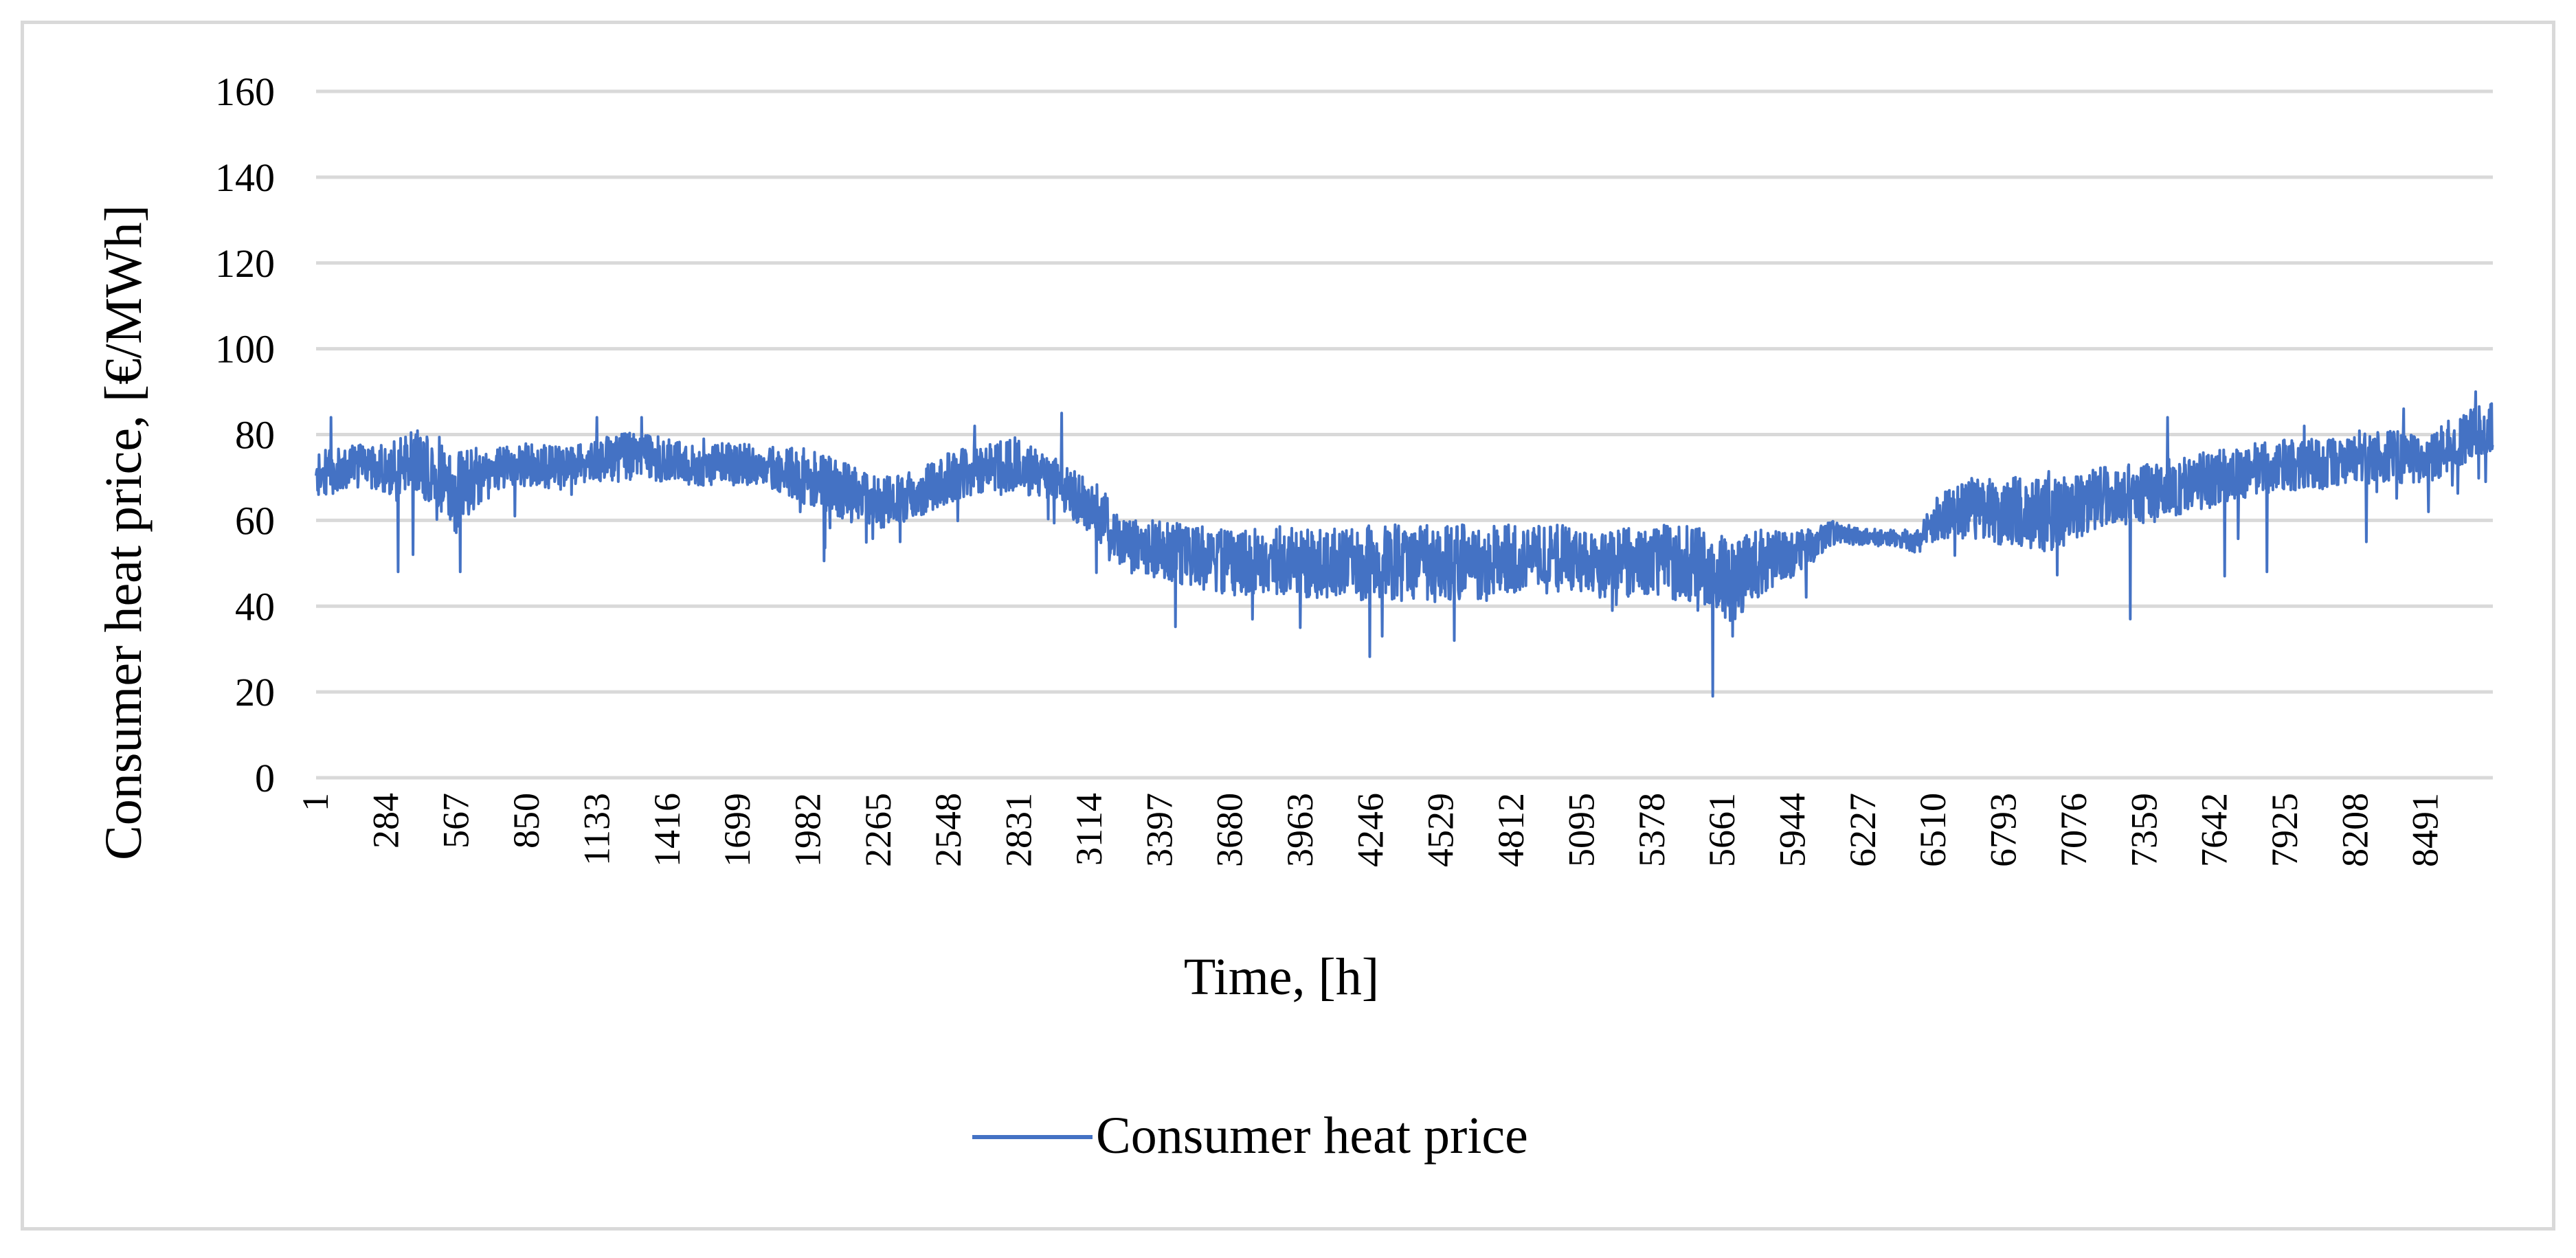 The width and height of the screenshot is (2576, 1258). Describe the element at coordinates (1862, 830) in the screenshot. I see `x-tick-label: 6227` at that location.